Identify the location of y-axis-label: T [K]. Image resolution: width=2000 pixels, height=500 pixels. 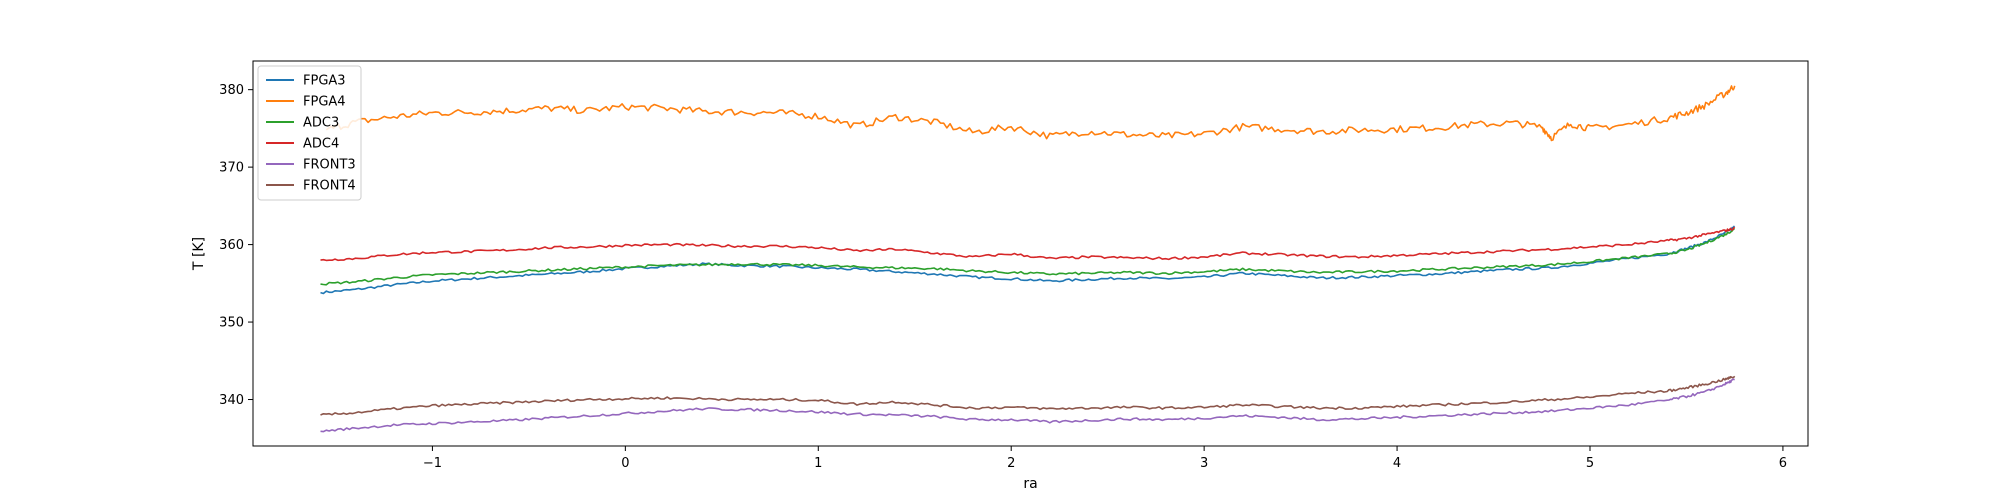
(199, 254).